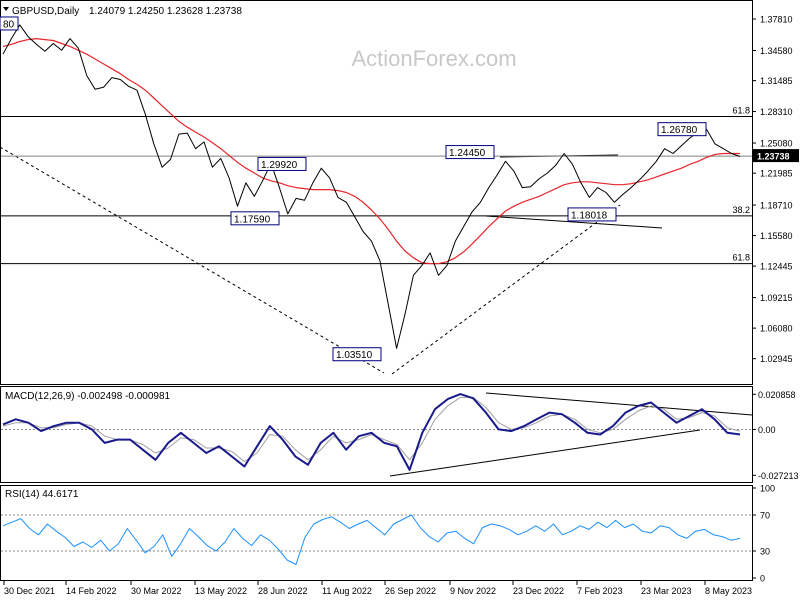 The image size is (800, 600). I want to click on price-tick-label: 1.31485, so click(776, 81).